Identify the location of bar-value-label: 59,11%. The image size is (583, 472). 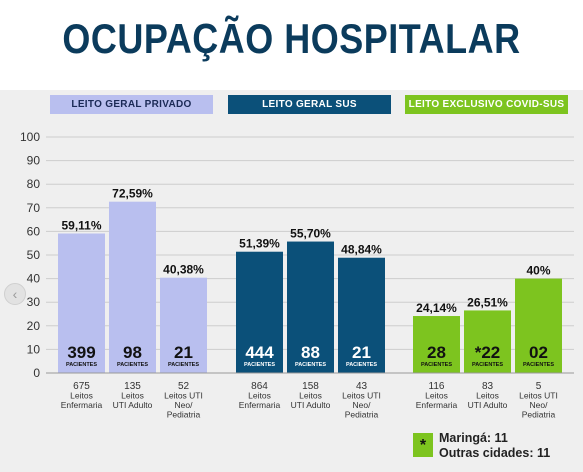
(81, 226).